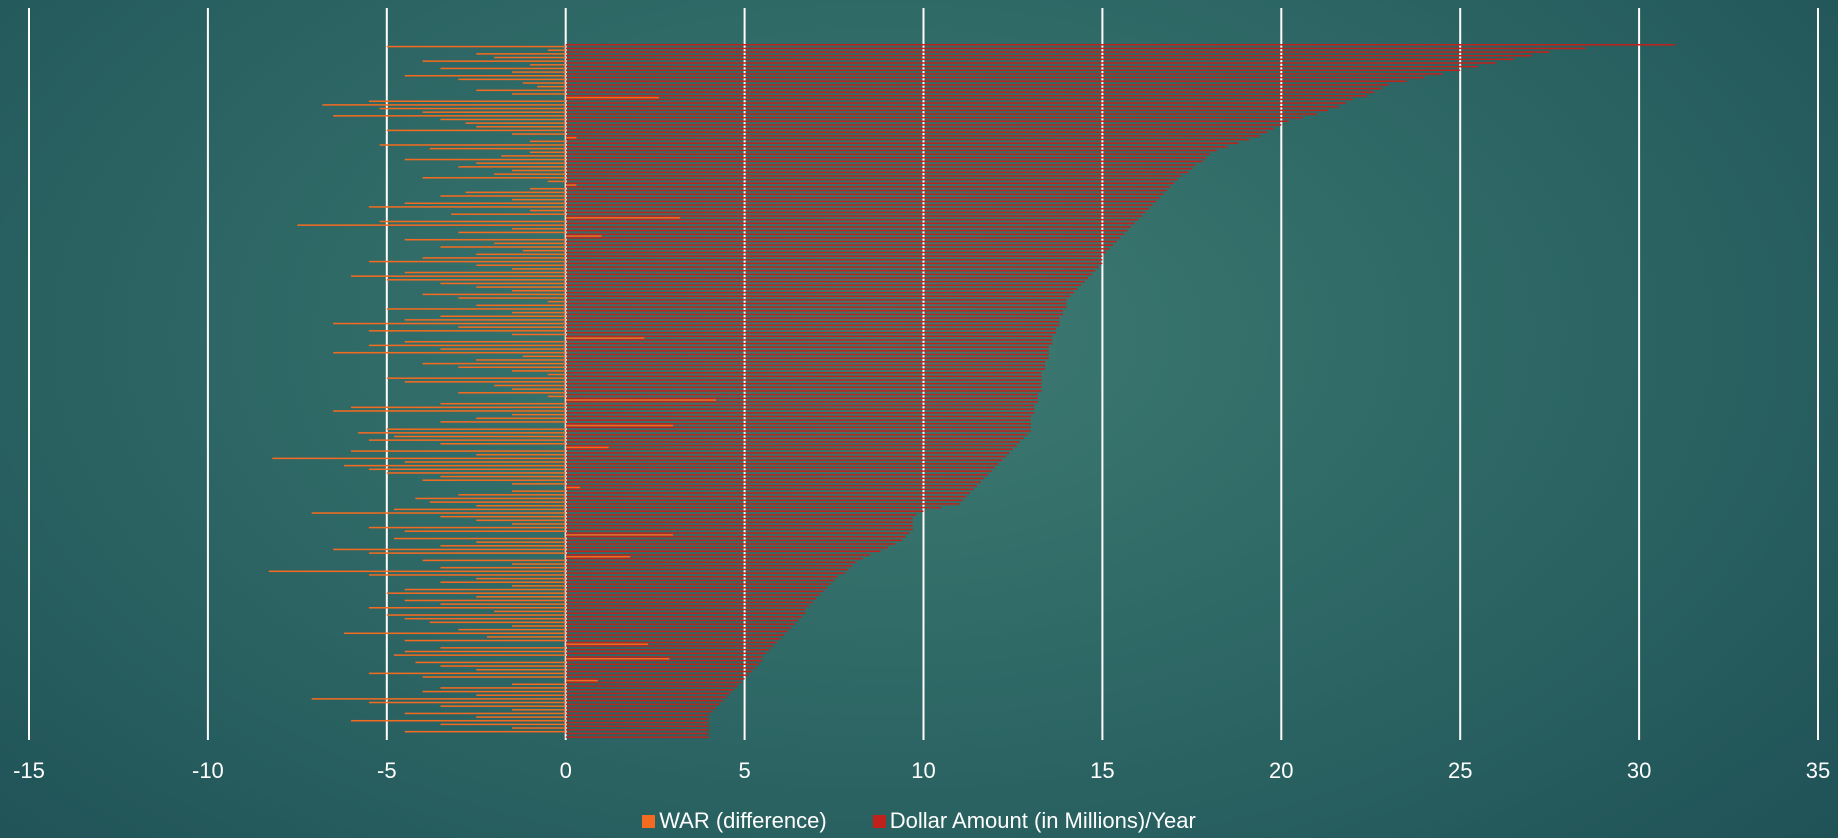 The height and width of the screenshot is (838, 1838). What do you see at coordinates (1818, 770) in the screenshot?
I see `x-tick-label-10: 35` at bounding box center [1818, 770].